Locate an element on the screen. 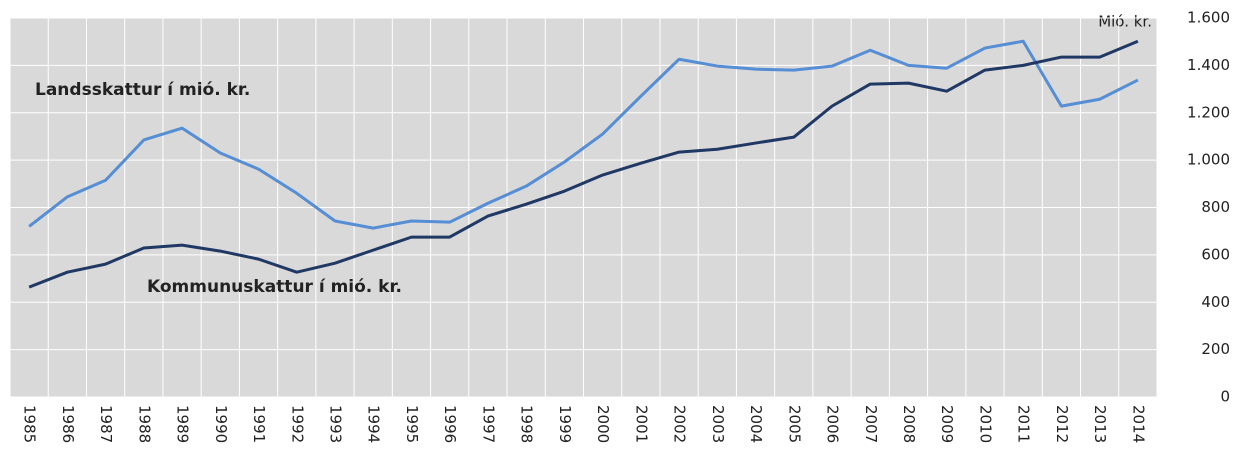 Image resolution: width=1243 pixels, height=461 pixels. x-tick-label: 2011 is located at coordinates (1024, 424).